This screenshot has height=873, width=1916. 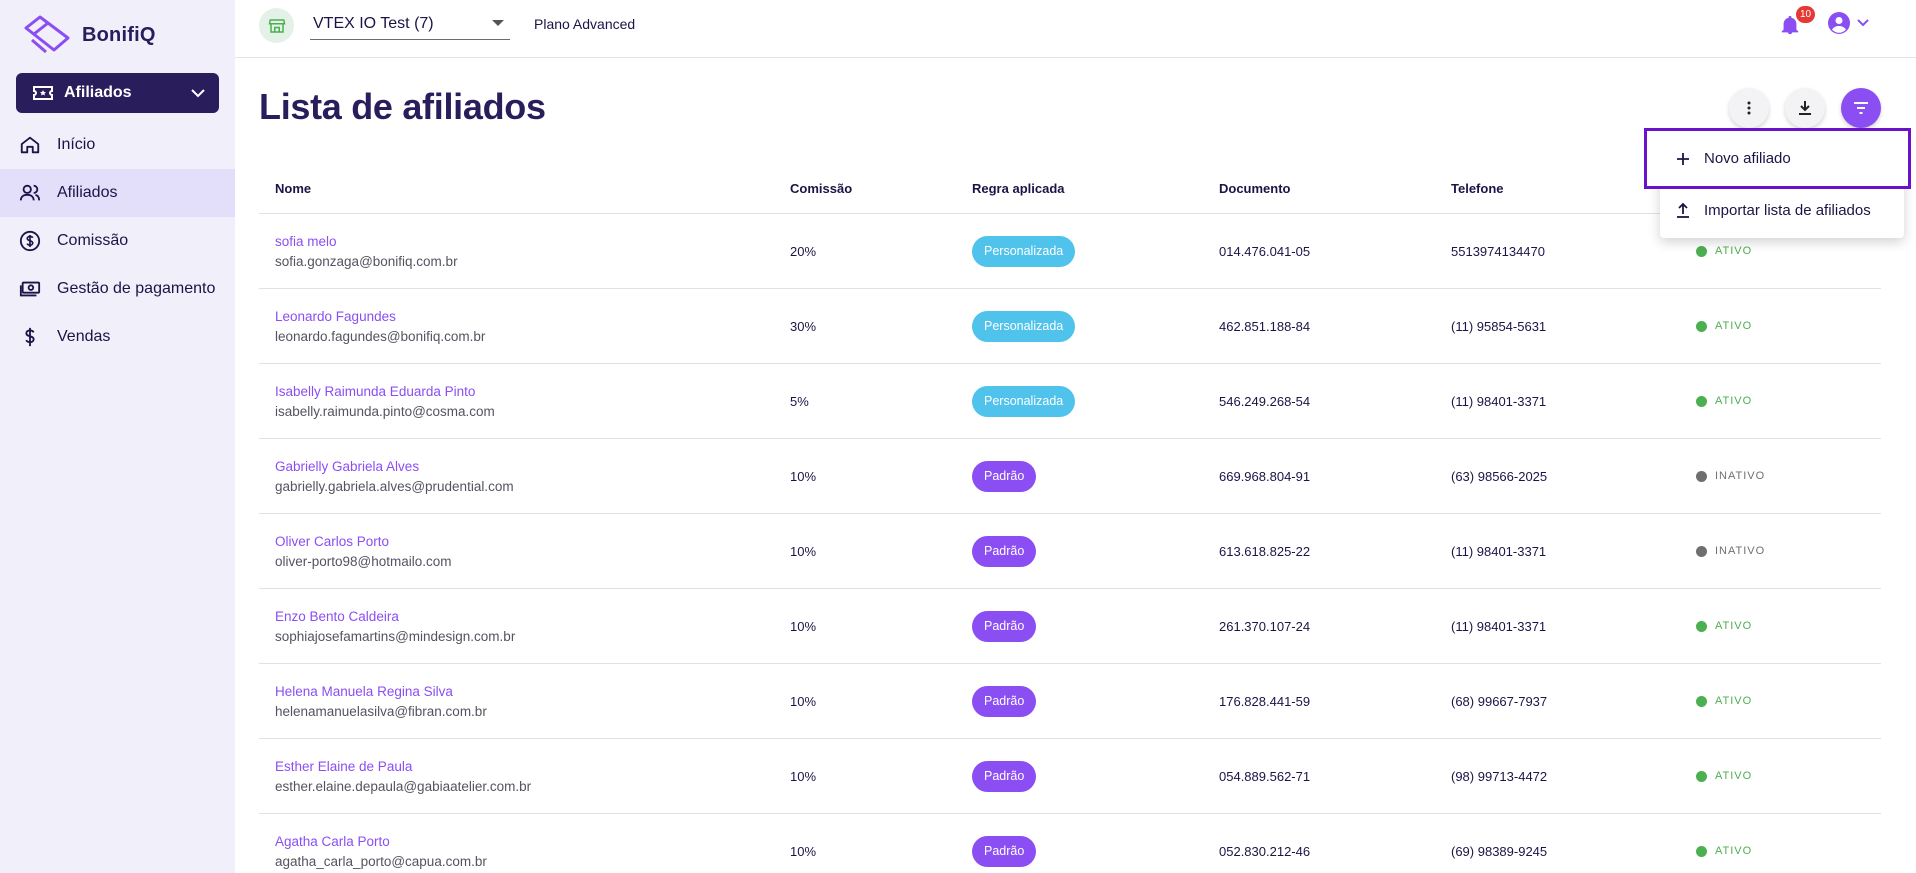 What do you see at coordinates (1805, 108) in the screenshot?
I see `download-button` at bounding box center [1805, 108].